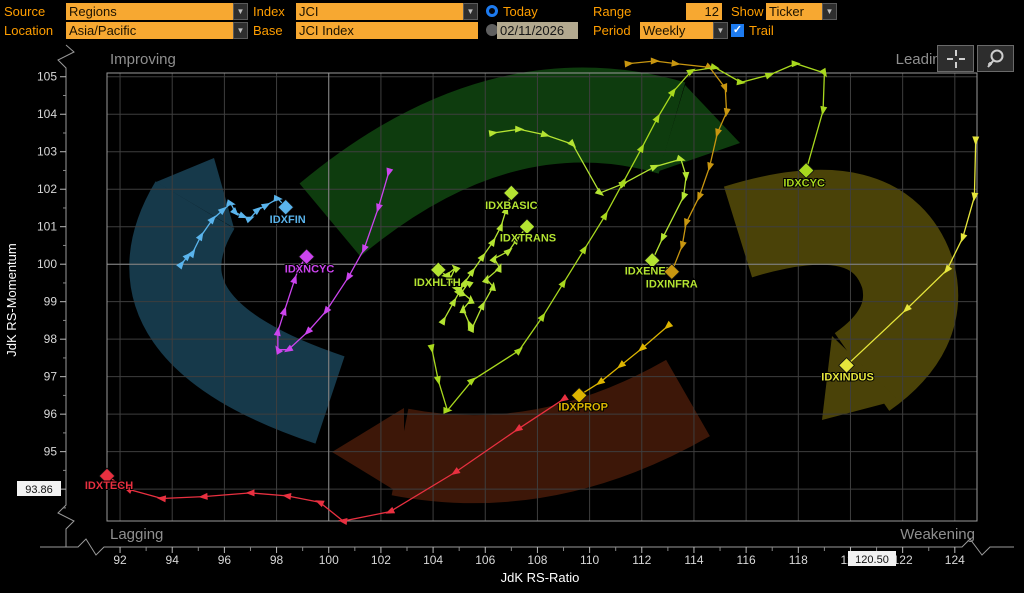 This screenshot has height=593, width=1024. What do you see at coordinates (589, 560) in the screenshot?
I see `svg-text: 110` at bounding box center [589, 560].